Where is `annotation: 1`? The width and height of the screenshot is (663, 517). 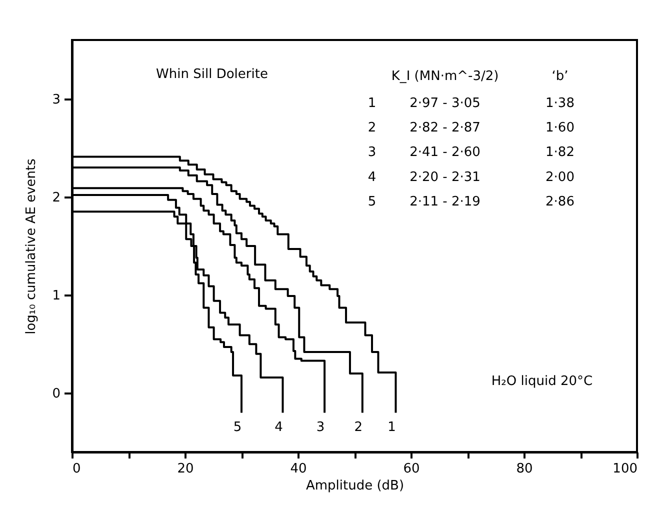
annotation: 1 is located at coordinates (372, 103).